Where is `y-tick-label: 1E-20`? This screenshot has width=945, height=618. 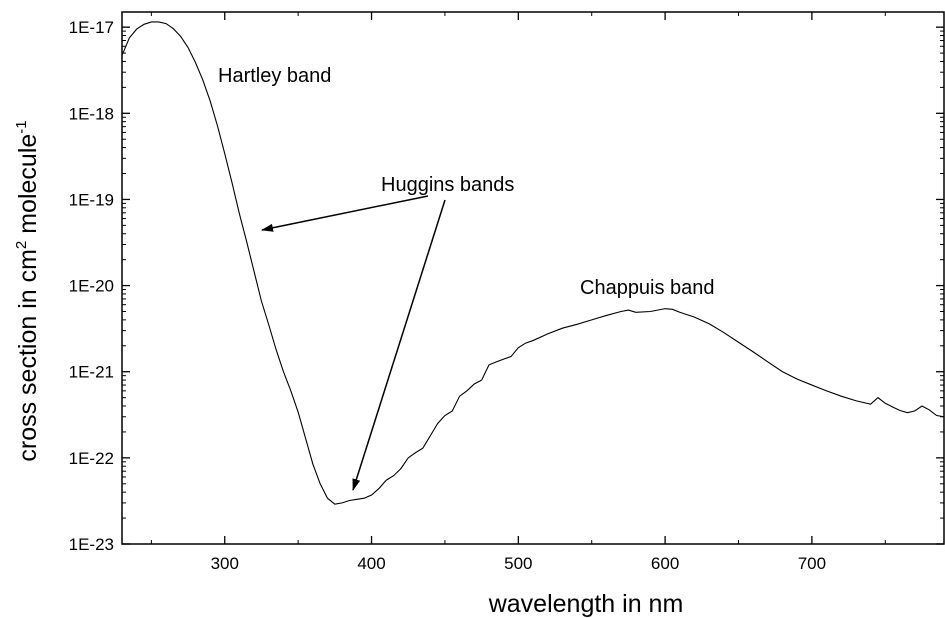 y-tick-label: 1E-20 is located at coordinates (91, 286).